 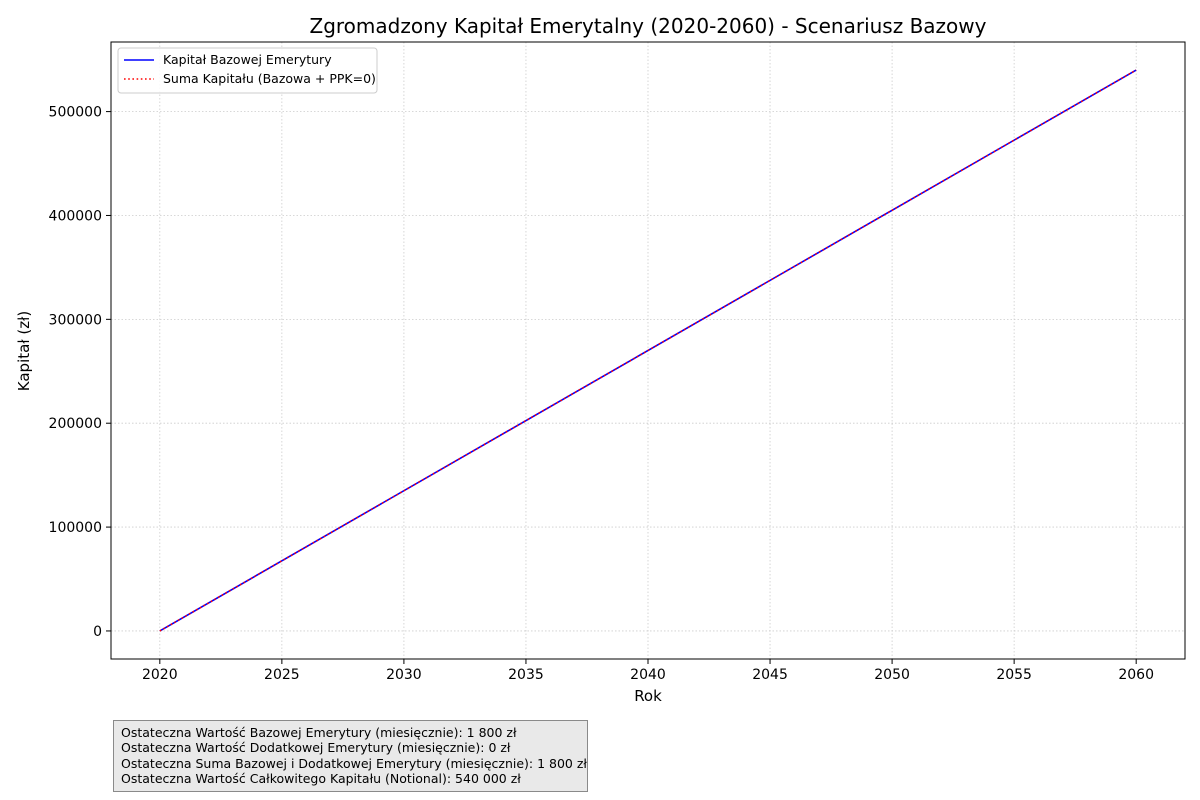 What do you see at coordinates (80, 372) in the screenshot?
I see `y-axis-ticks: 0 100000 200000 300000 400000 500000` at bounding box center [80, 372].